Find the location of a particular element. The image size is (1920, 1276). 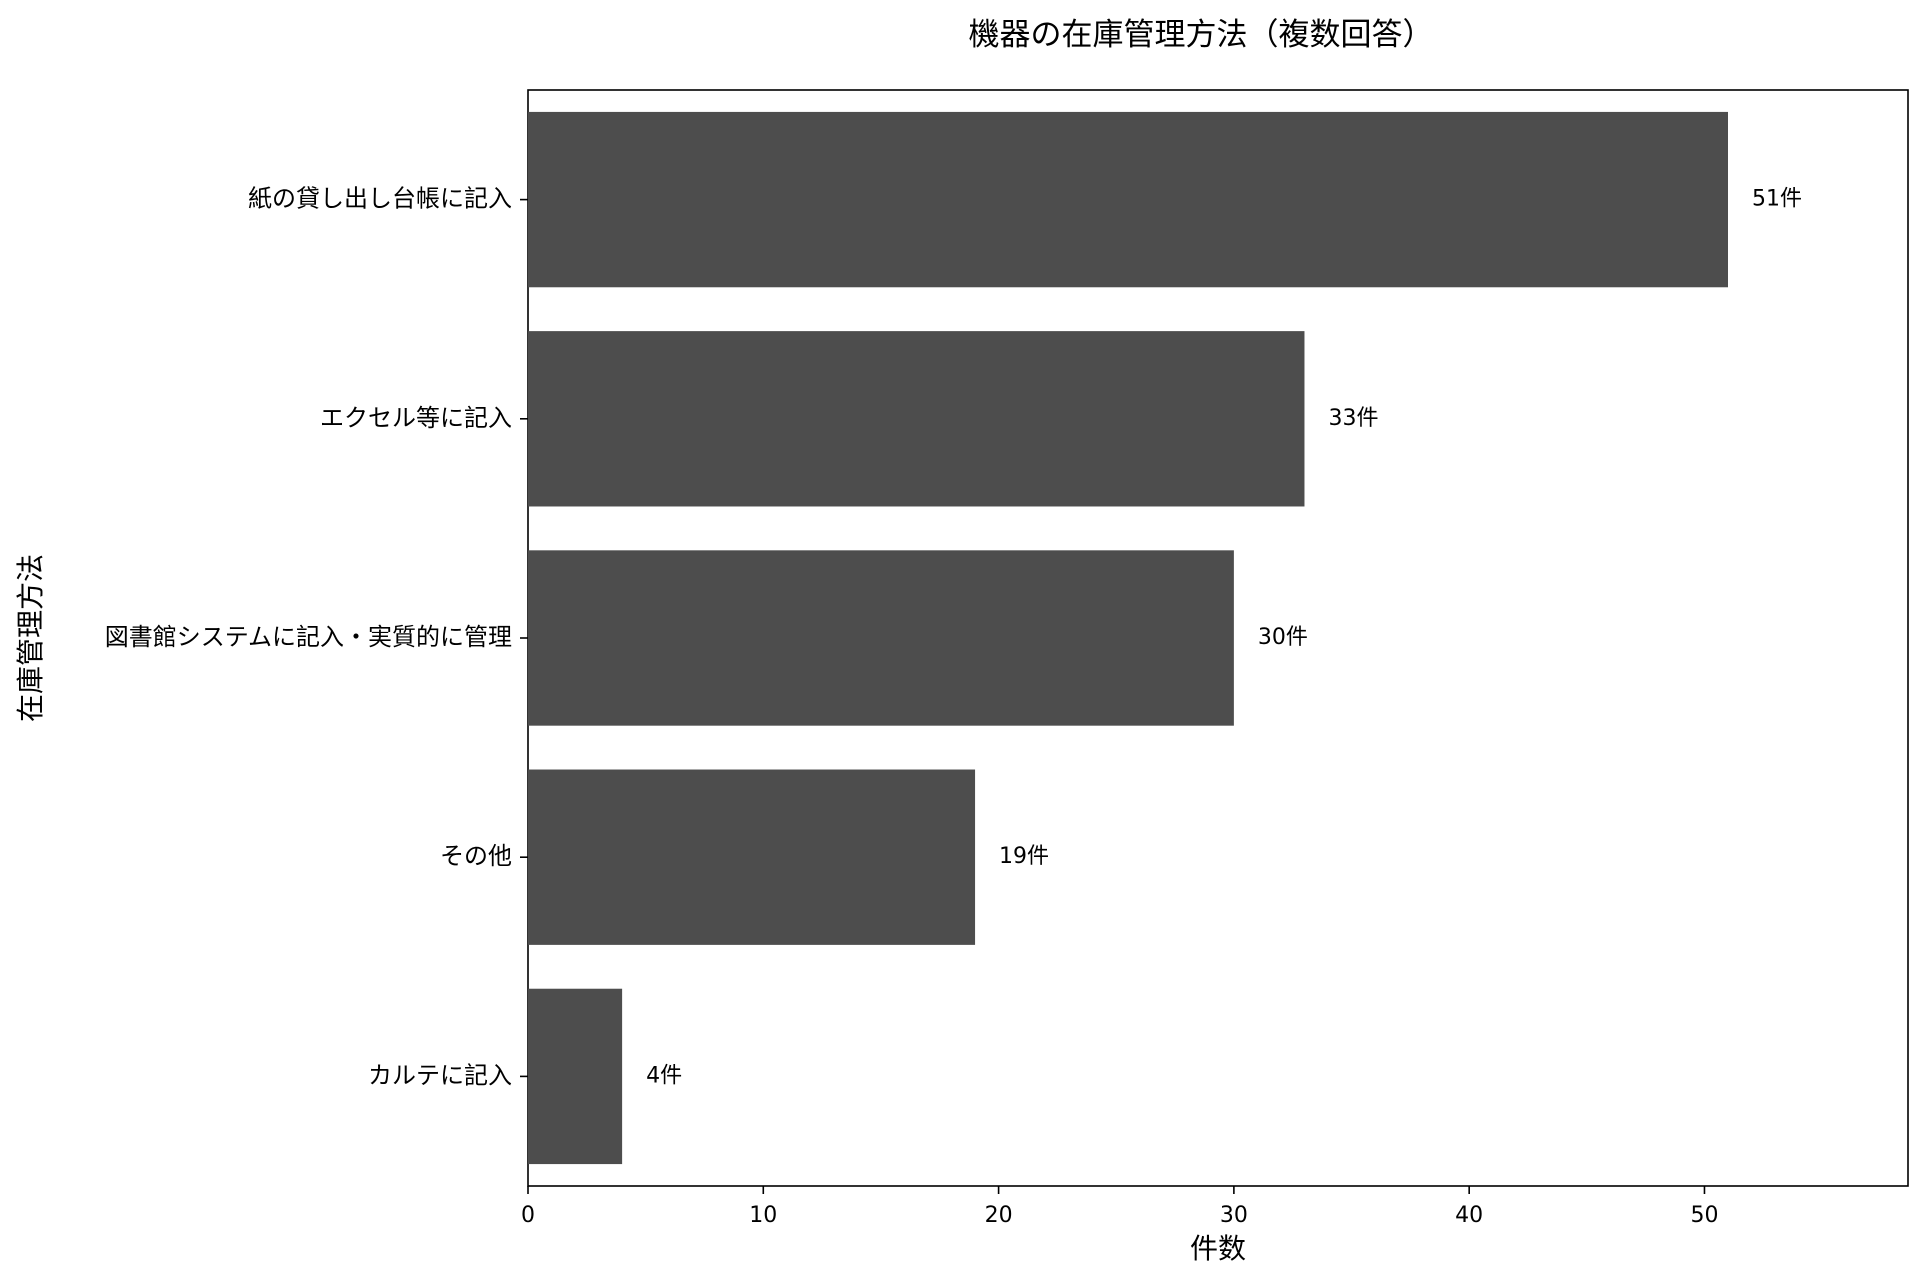

y-tick-label: エクセル等に記入 is located at coordinates (416, 418).